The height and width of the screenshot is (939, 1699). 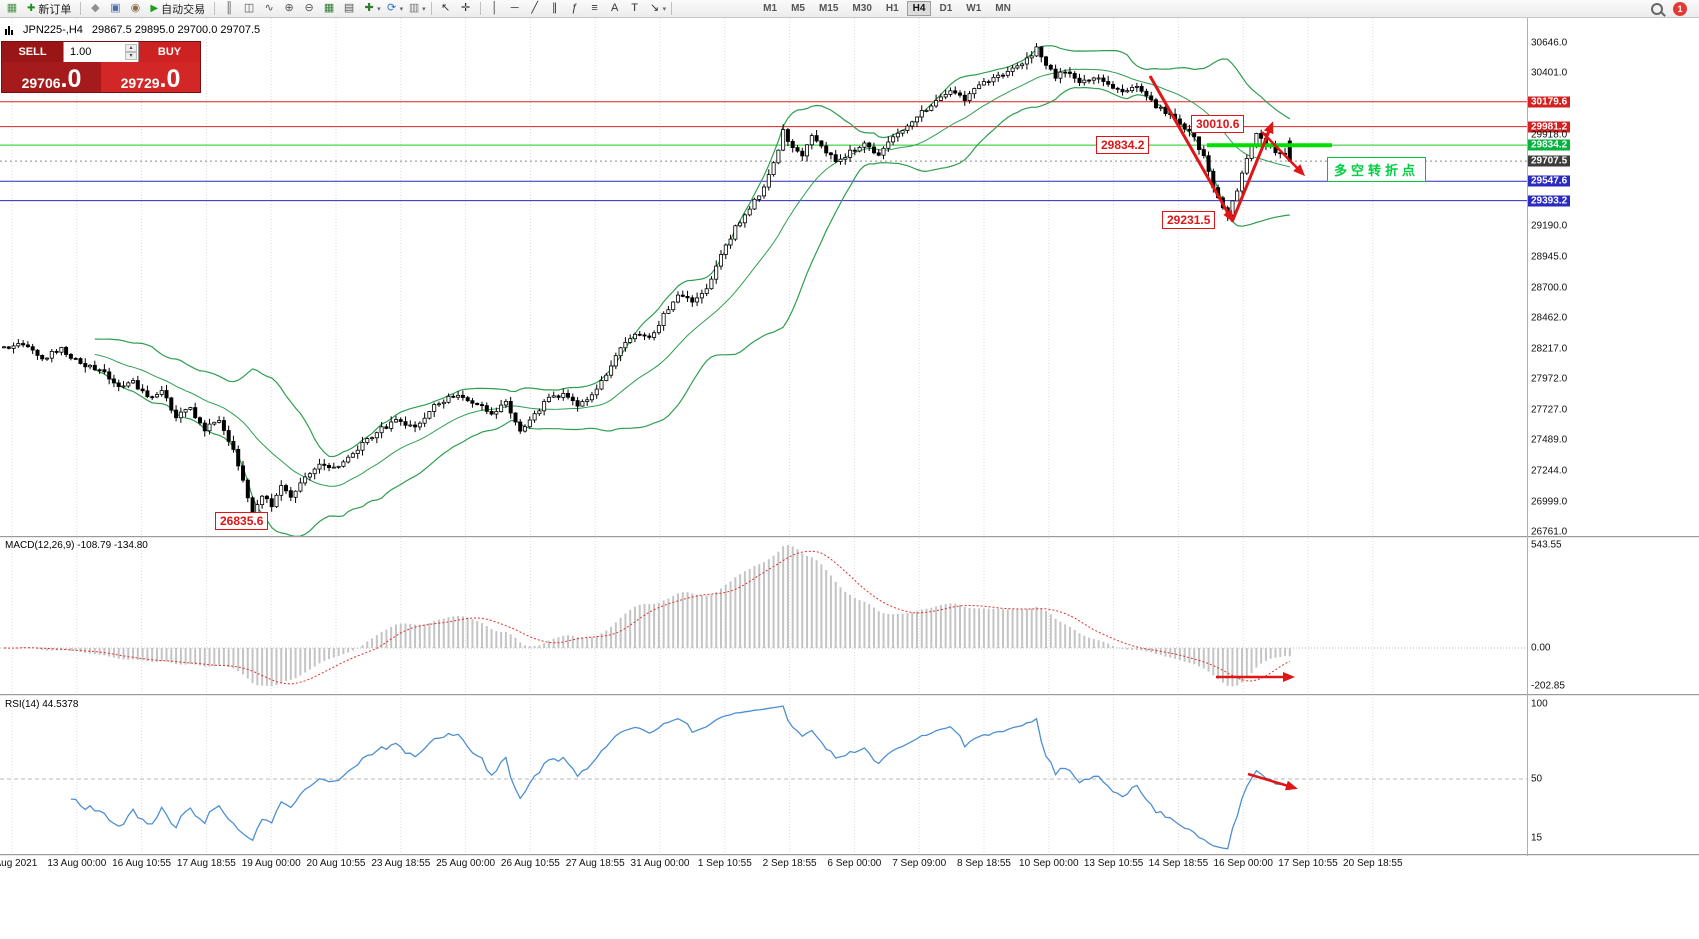 I want to click on arrows-tool-caret-icon: ▾, so click(x=664, y=9).